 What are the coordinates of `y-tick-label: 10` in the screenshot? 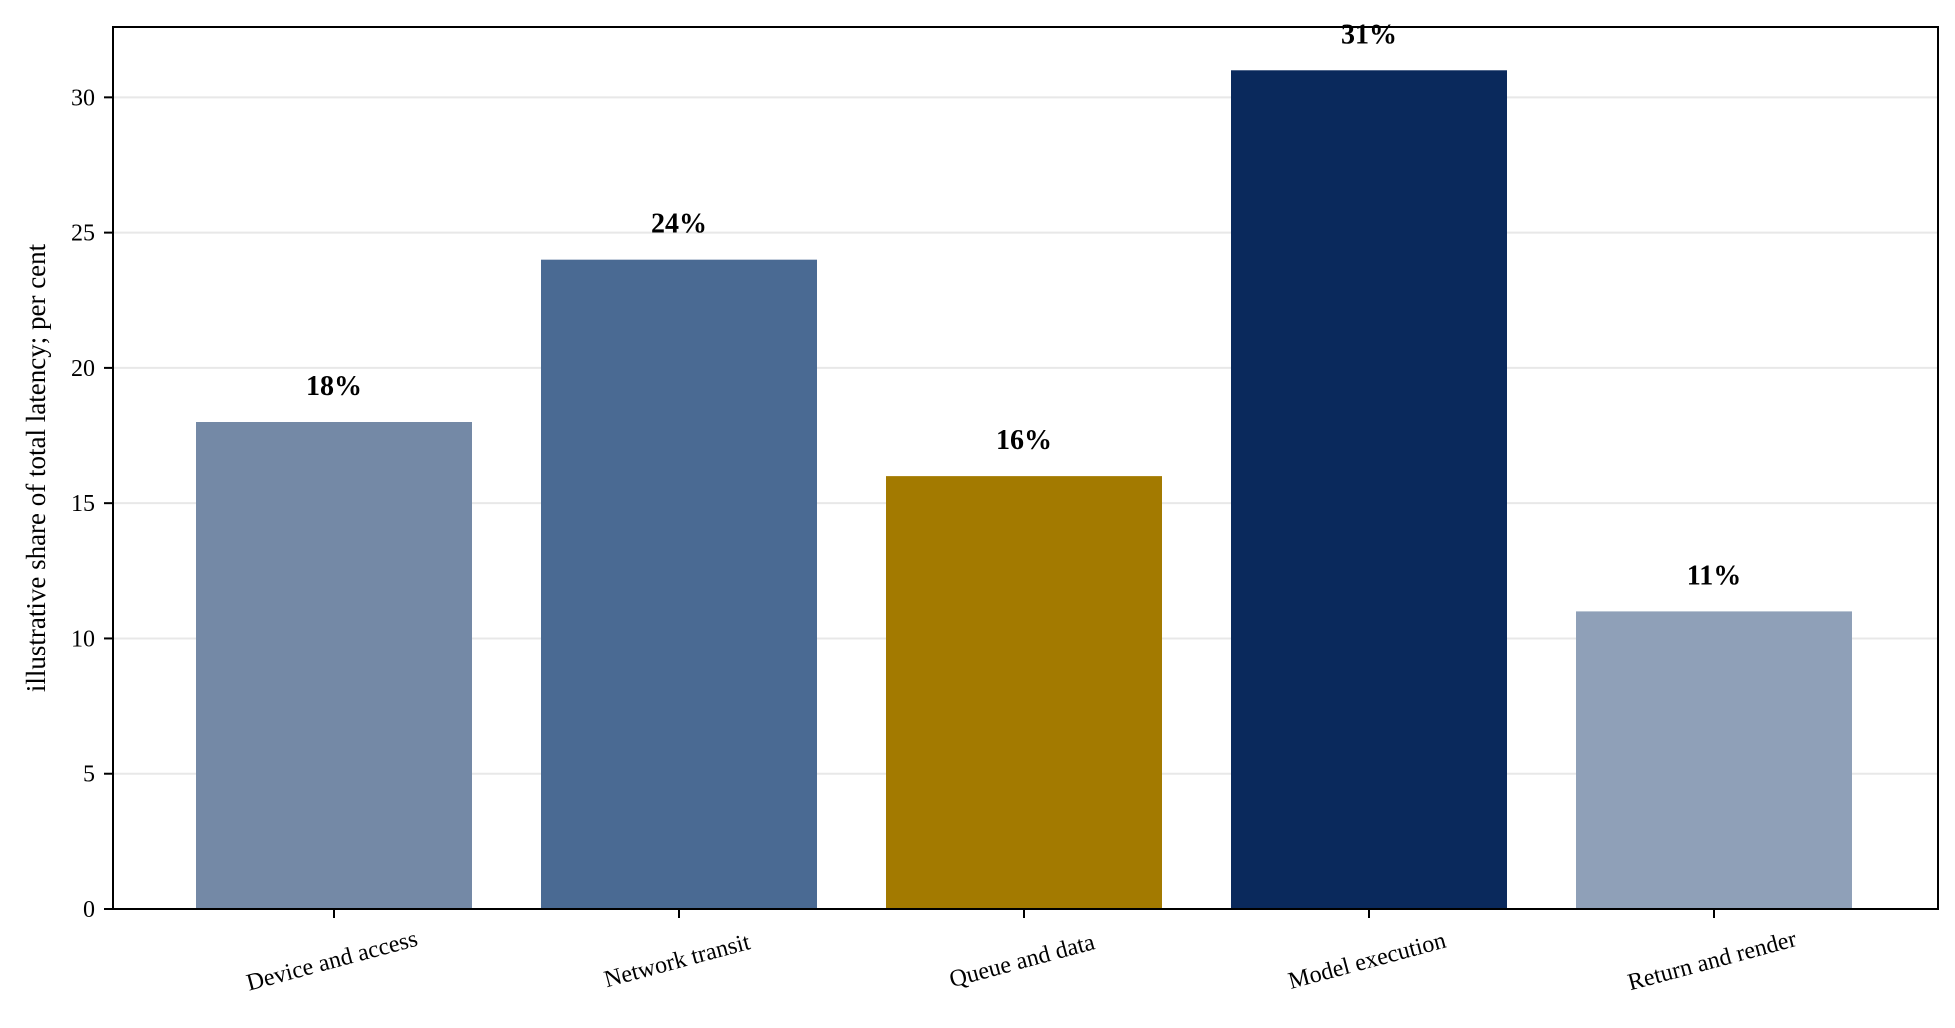 It's located at (83, 639).